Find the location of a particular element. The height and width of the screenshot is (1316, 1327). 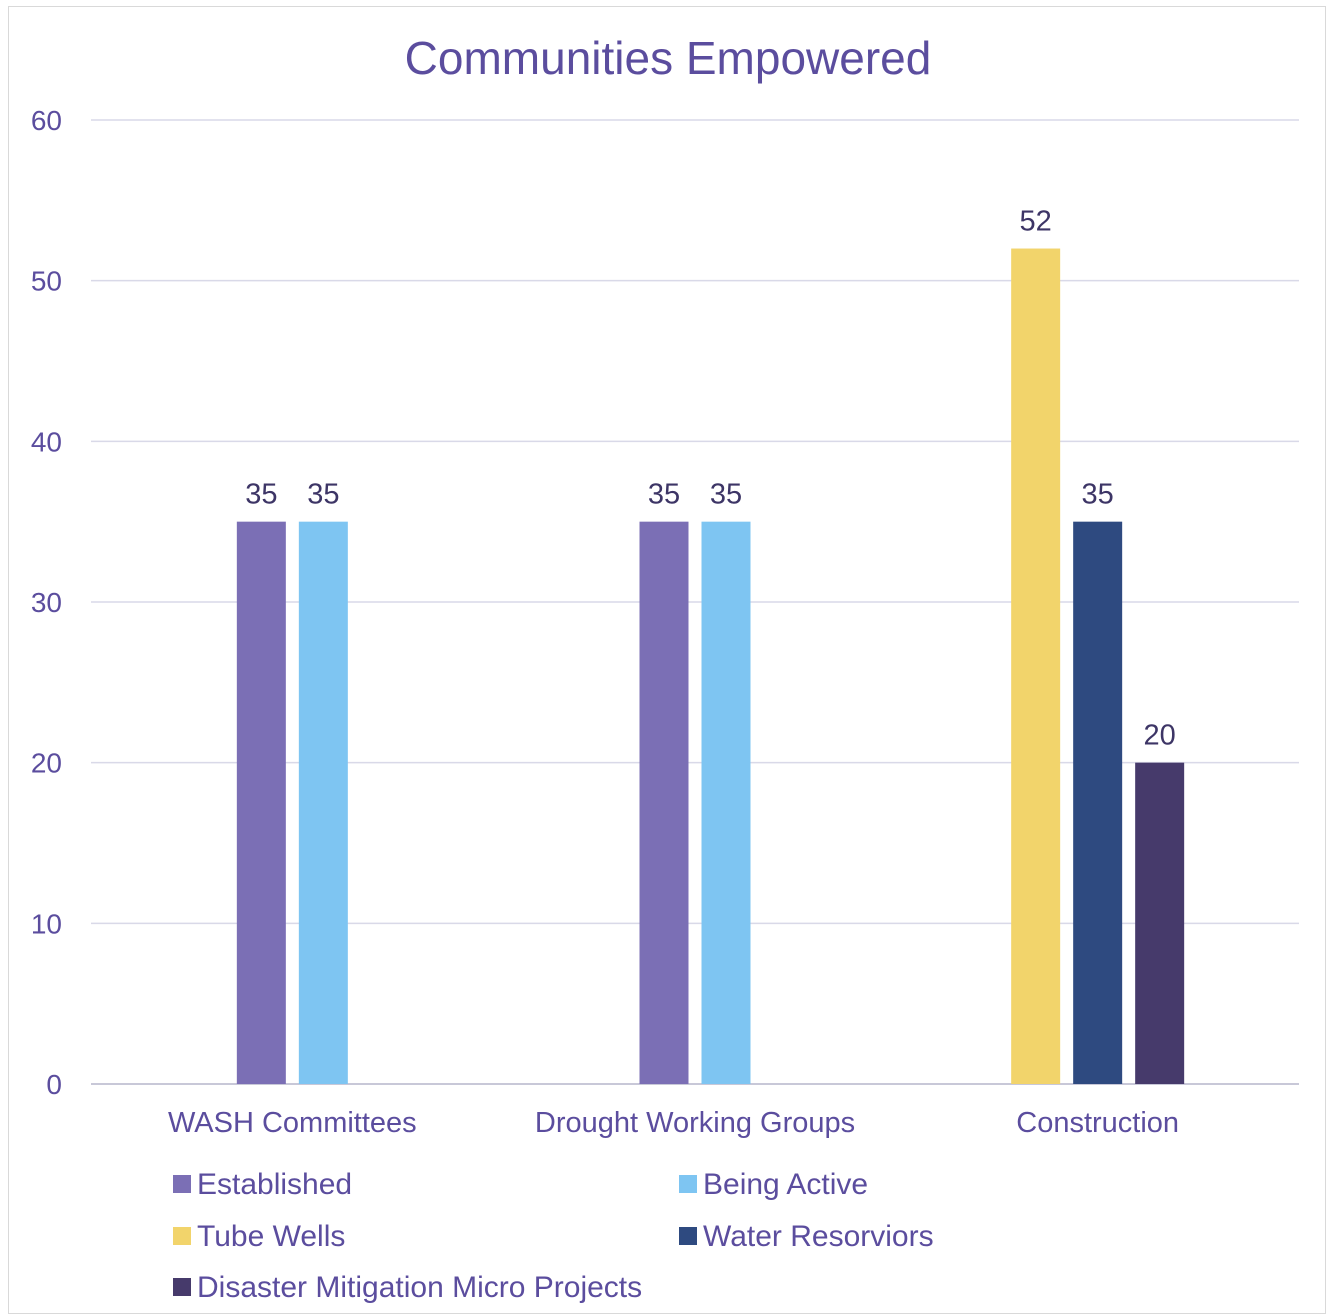

legend-label: Established is located at coordinates (274, 1184).